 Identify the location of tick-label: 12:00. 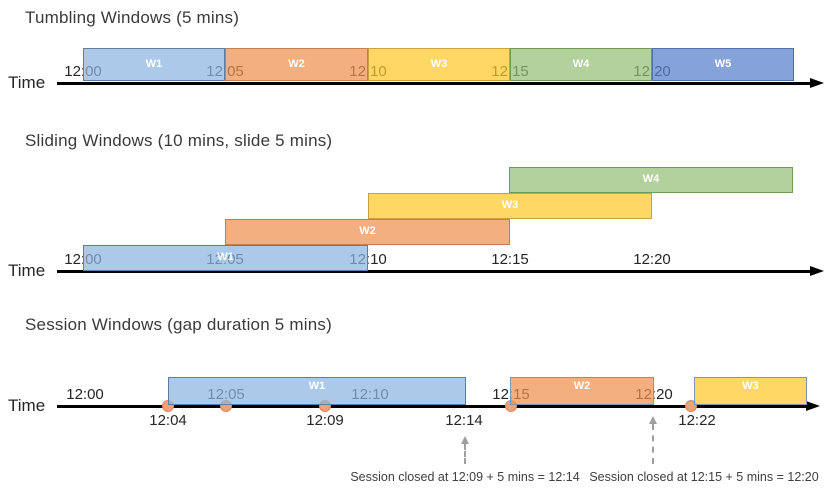
(85, 394).